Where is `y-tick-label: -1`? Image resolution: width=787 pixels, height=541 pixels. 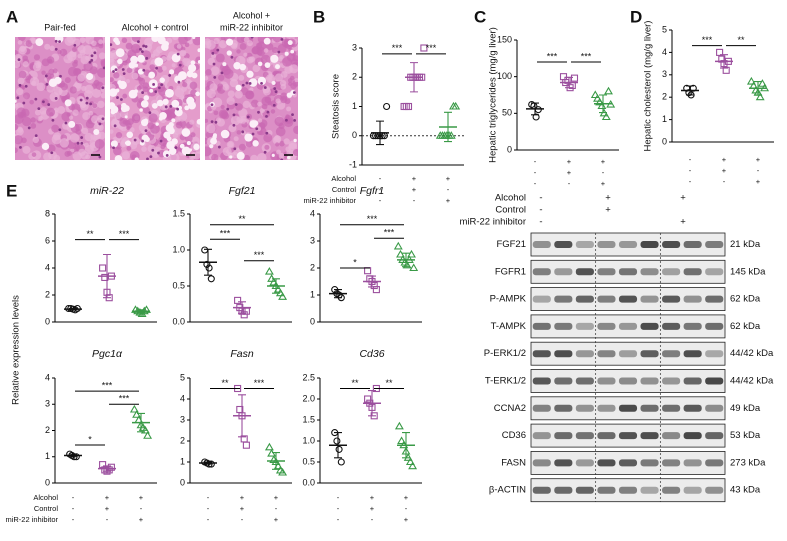 y-tick-label: -1 is located at coordinates (353, 164).